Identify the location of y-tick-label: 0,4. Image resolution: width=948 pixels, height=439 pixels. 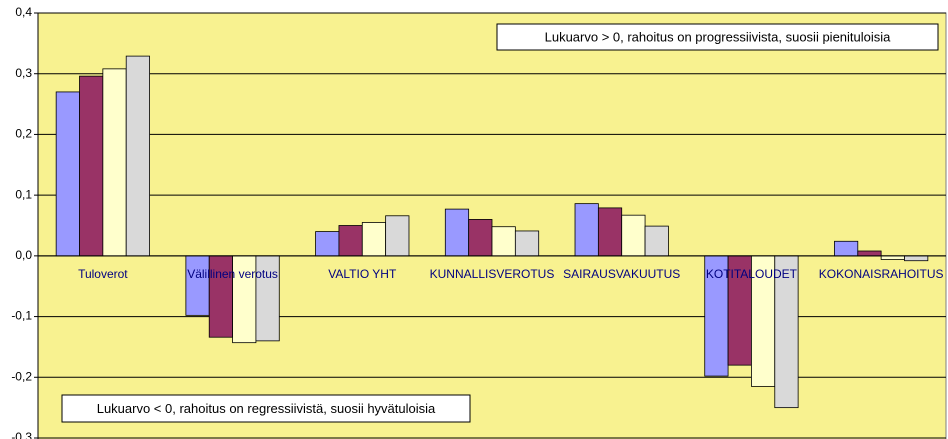
(23, 12).